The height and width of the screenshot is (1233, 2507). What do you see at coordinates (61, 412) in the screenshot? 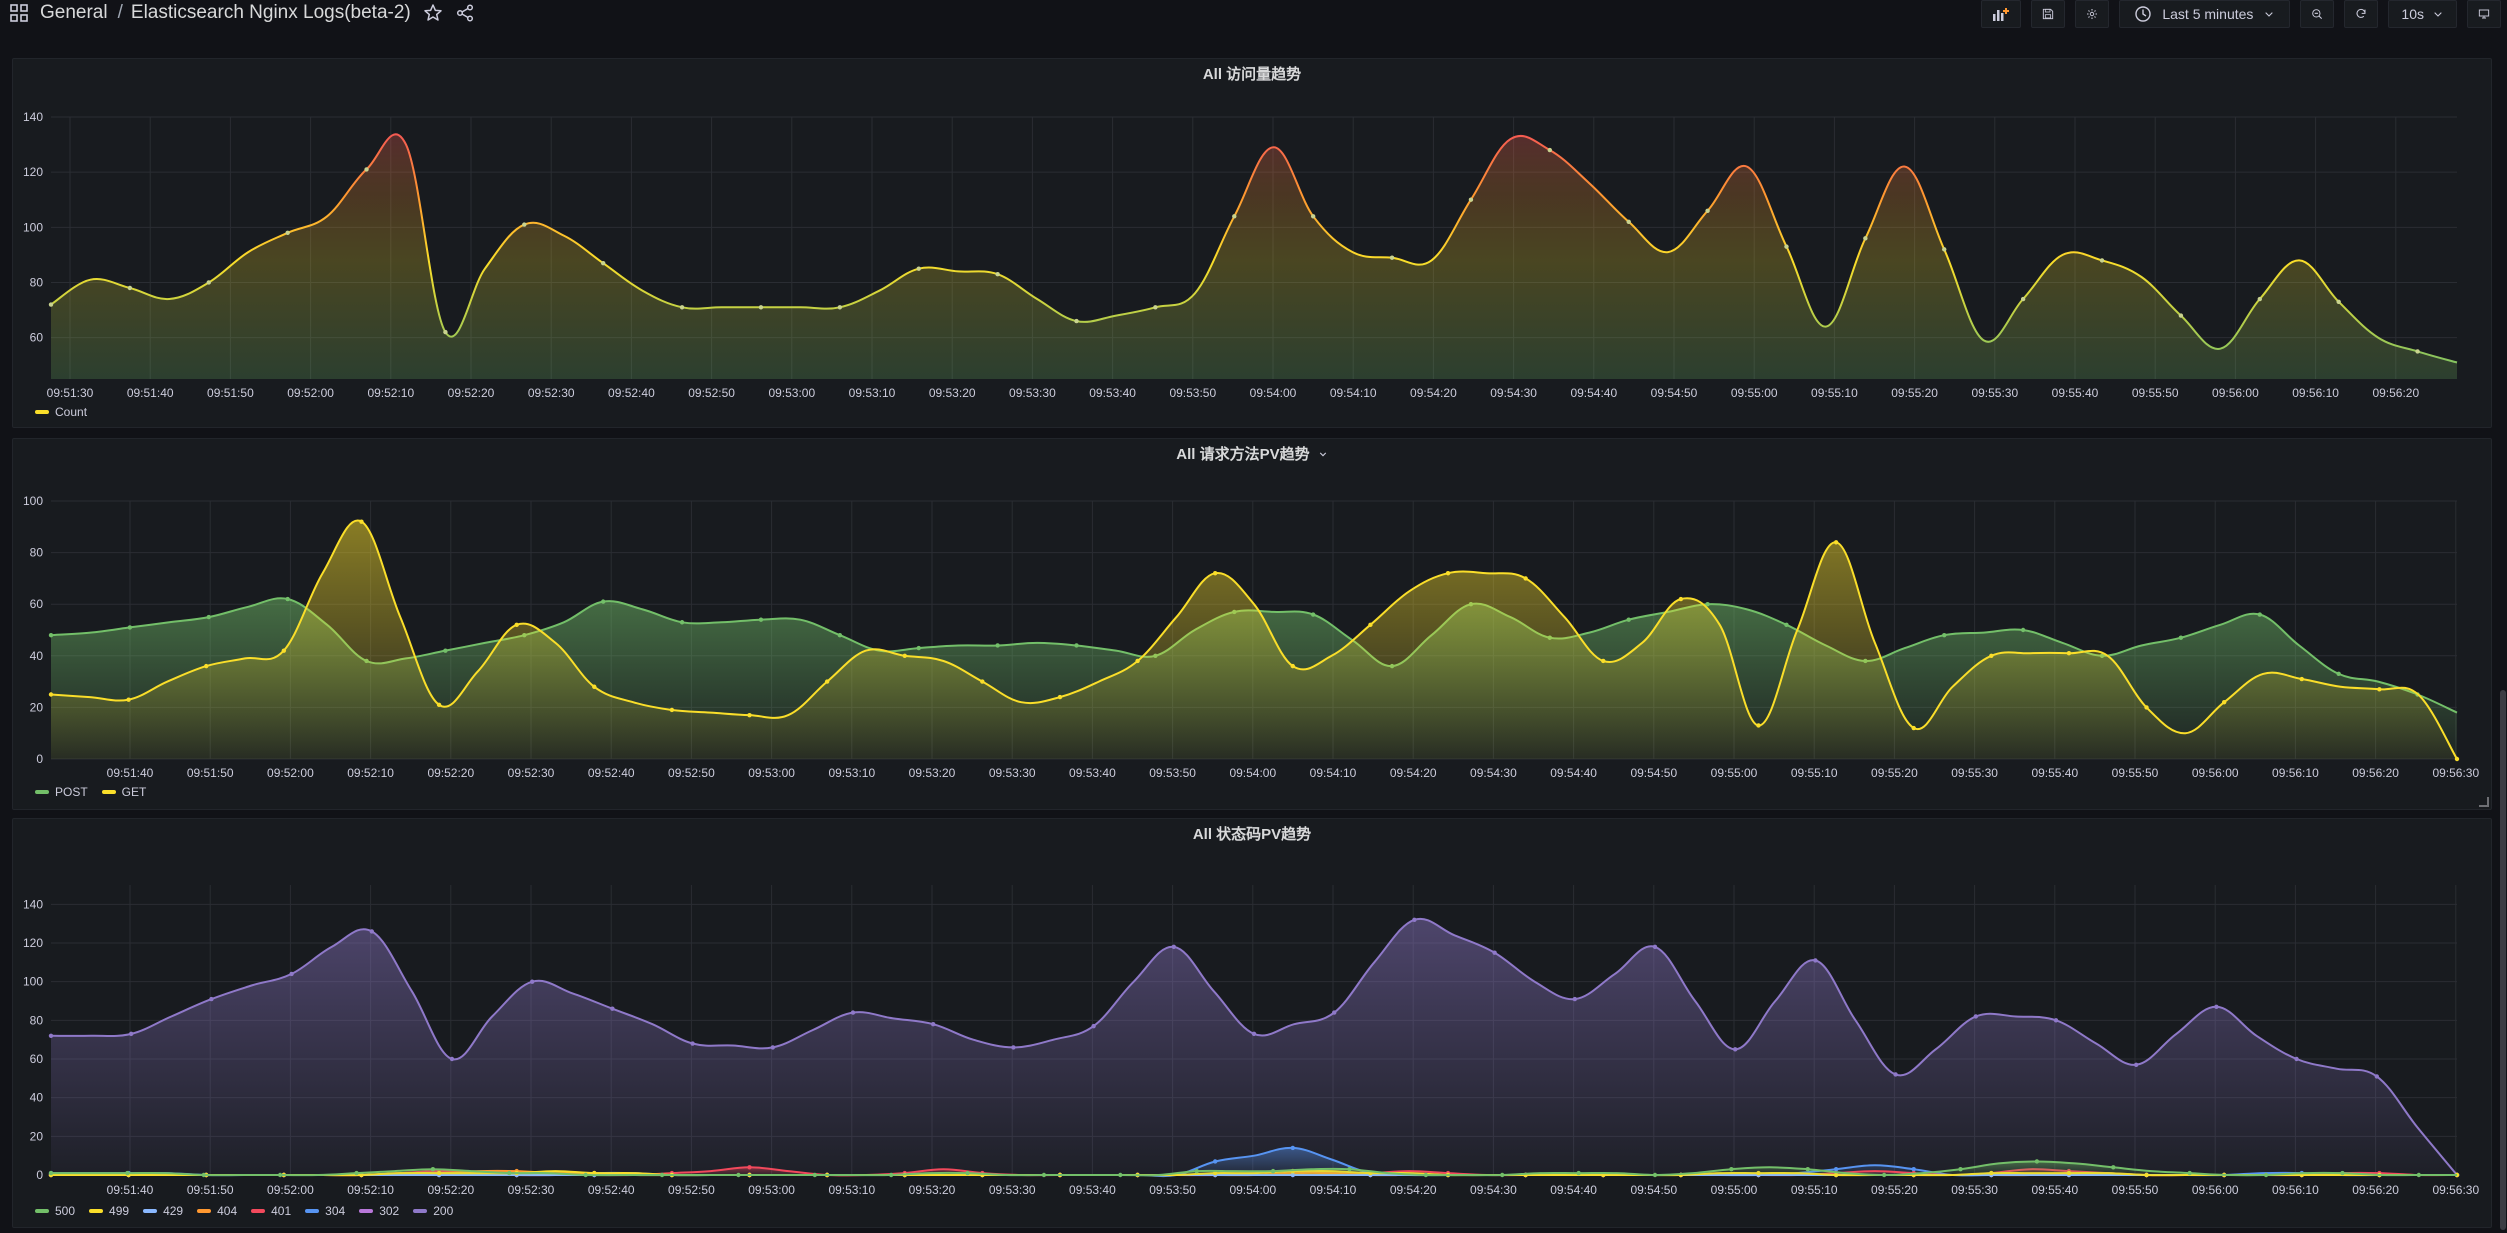
I see `legend-item-Count: Count` at bounding box center [61, 412].